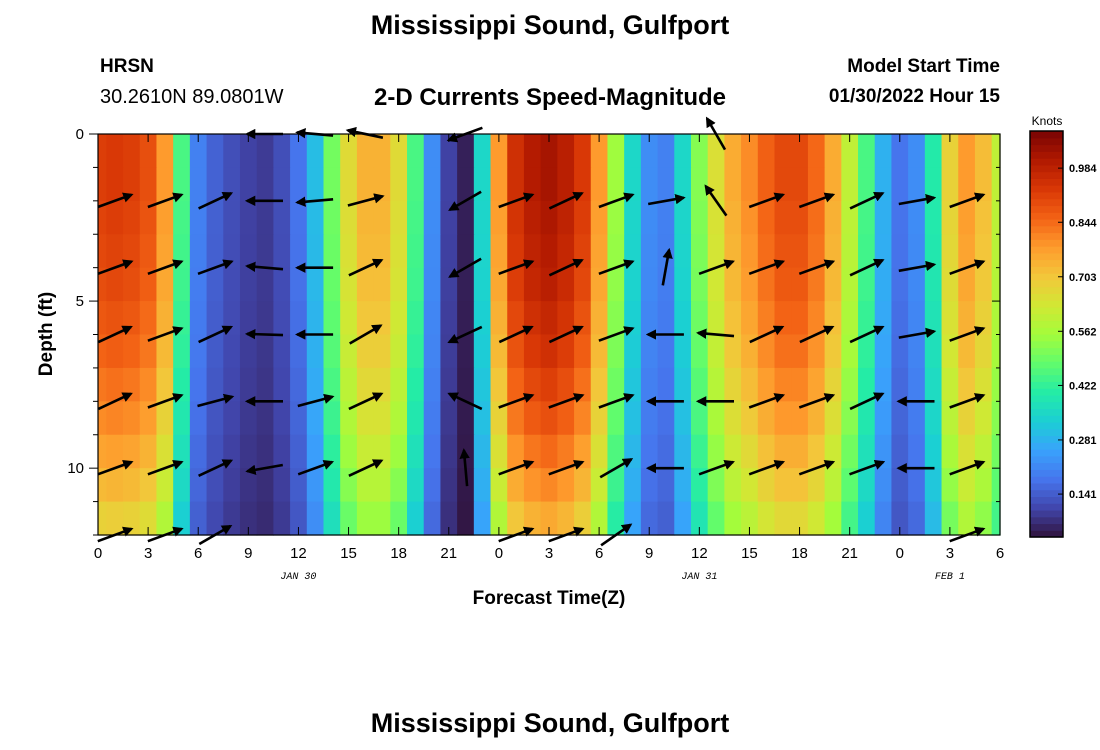  Describe the element at coordinates (348, 553) in the screenshot. I see `x-tick-label: 15` at that location.